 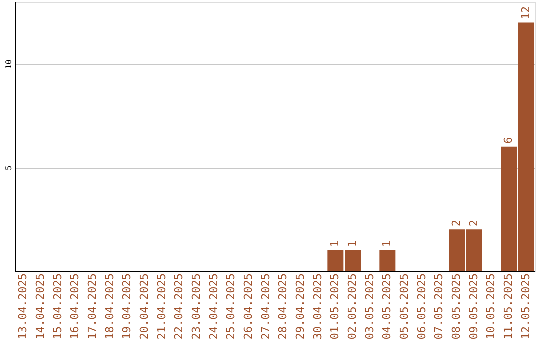 What do you see at coordinates (439, 307) in the screenshot?
I see `x-tick-label: 07.05.2025` at bounding box center [439, 307].